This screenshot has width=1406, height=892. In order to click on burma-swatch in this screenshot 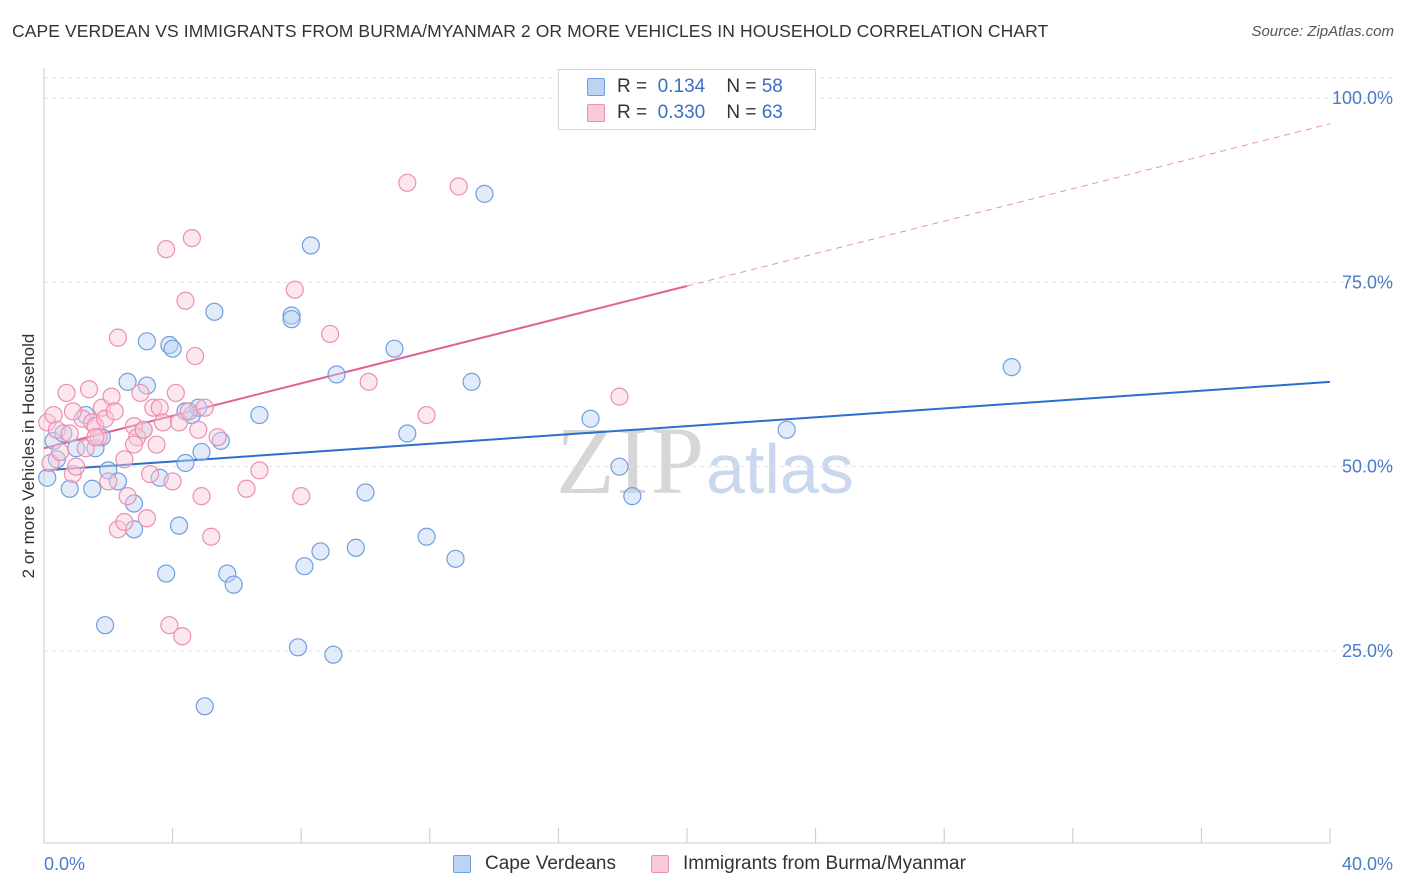, I will do `click(596, 113)`.